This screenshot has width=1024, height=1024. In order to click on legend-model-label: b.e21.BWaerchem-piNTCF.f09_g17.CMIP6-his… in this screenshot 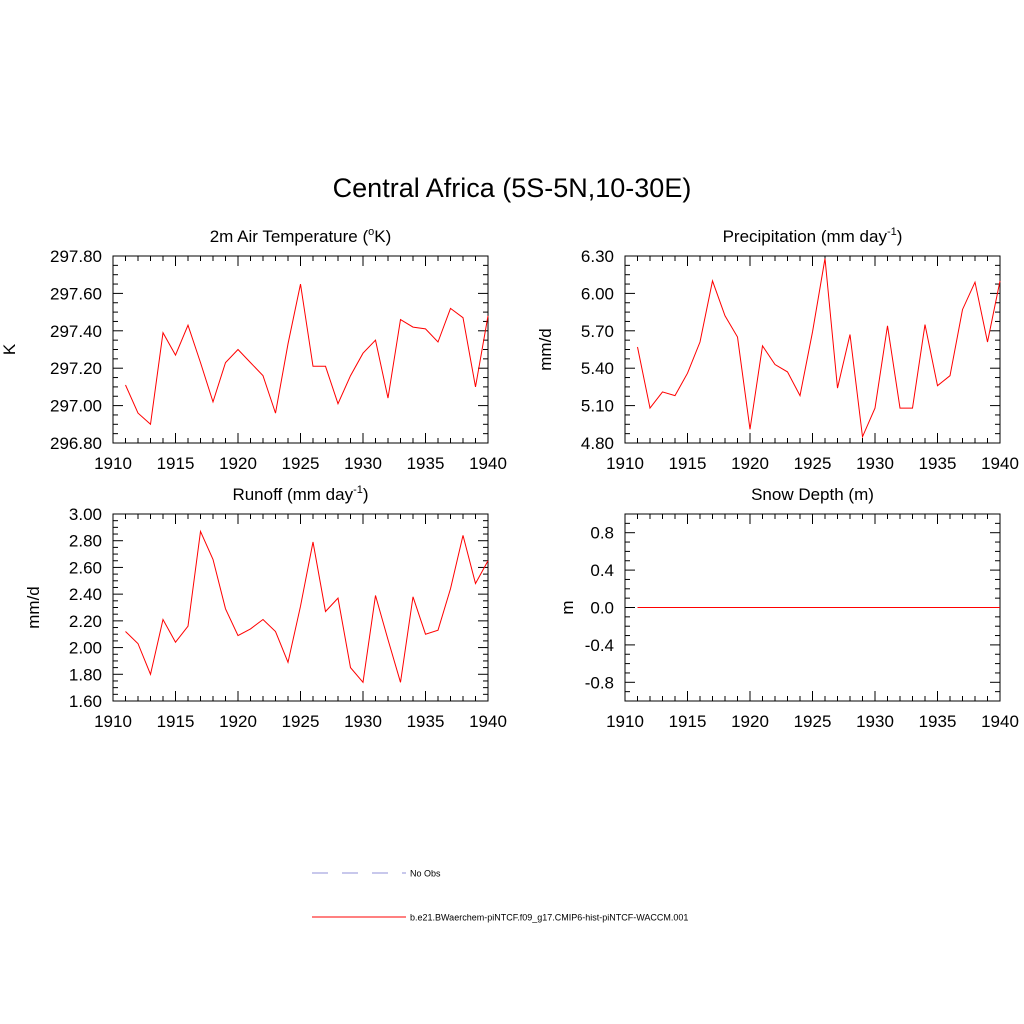, I will do `click(549, 918)`.